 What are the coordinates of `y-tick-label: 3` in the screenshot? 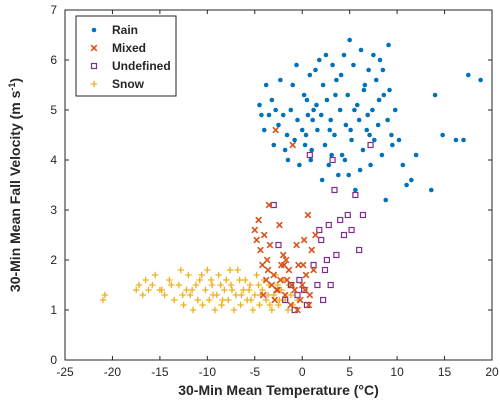 It's located at (53, 210).